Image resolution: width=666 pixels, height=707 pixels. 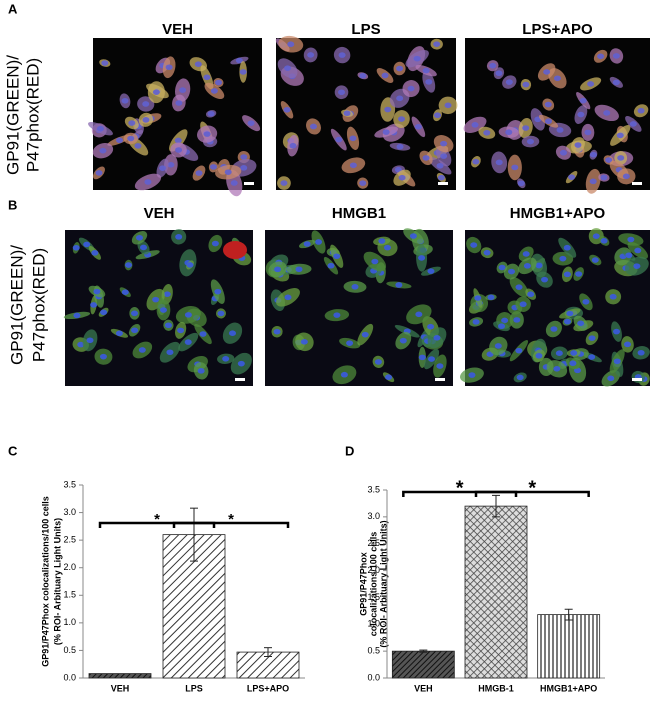 I want to click on panel-letter: B, so click(x=12, y=204).